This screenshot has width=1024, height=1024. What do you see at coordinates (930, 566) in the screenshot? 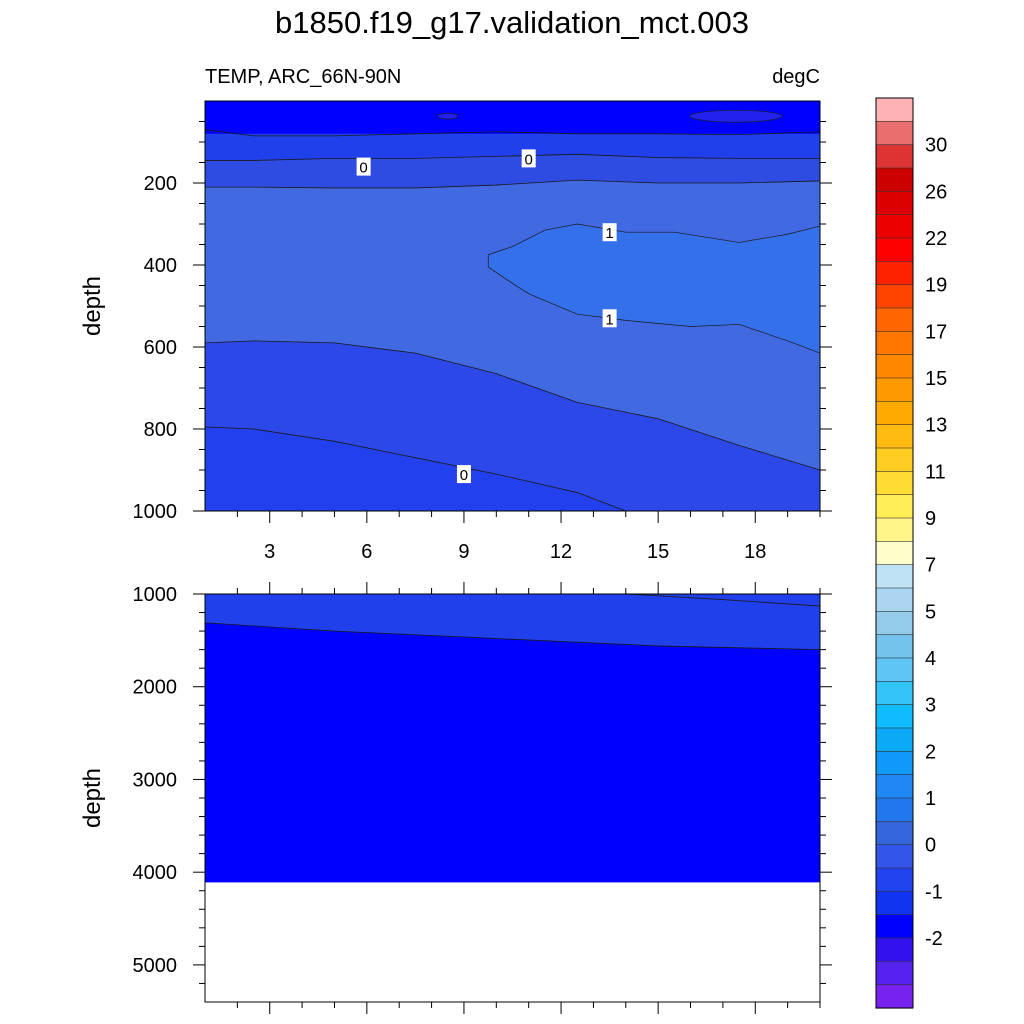
I see `colorbar-label: 7` at bounding box center [930, 566].